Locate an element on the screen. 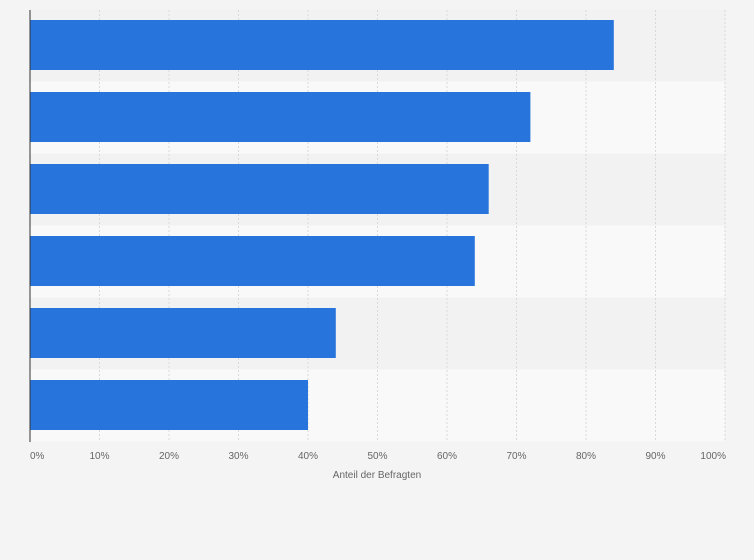 The width and height of the screenshot is (754, 560). x-tick-label: 80% is located at coordinates (586, 456).